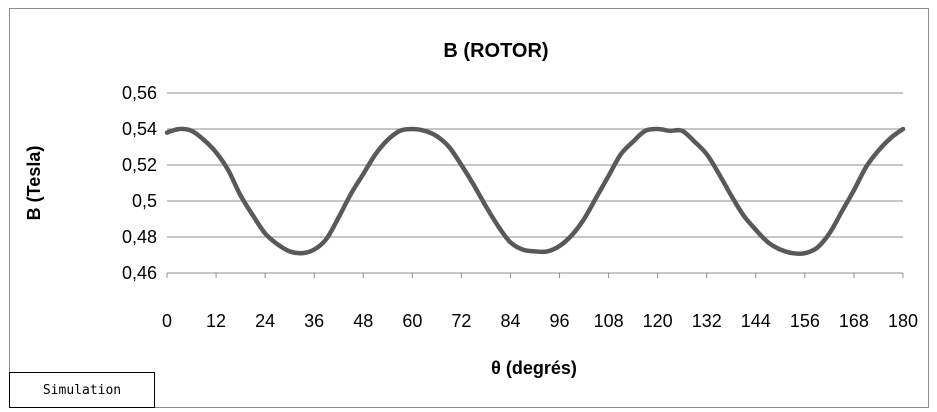 The height and width of the screenshot is (412, 937). Describe the element at coordinates (903, 321) in the screenshot. I see `x-tick-label: 180` at that location.